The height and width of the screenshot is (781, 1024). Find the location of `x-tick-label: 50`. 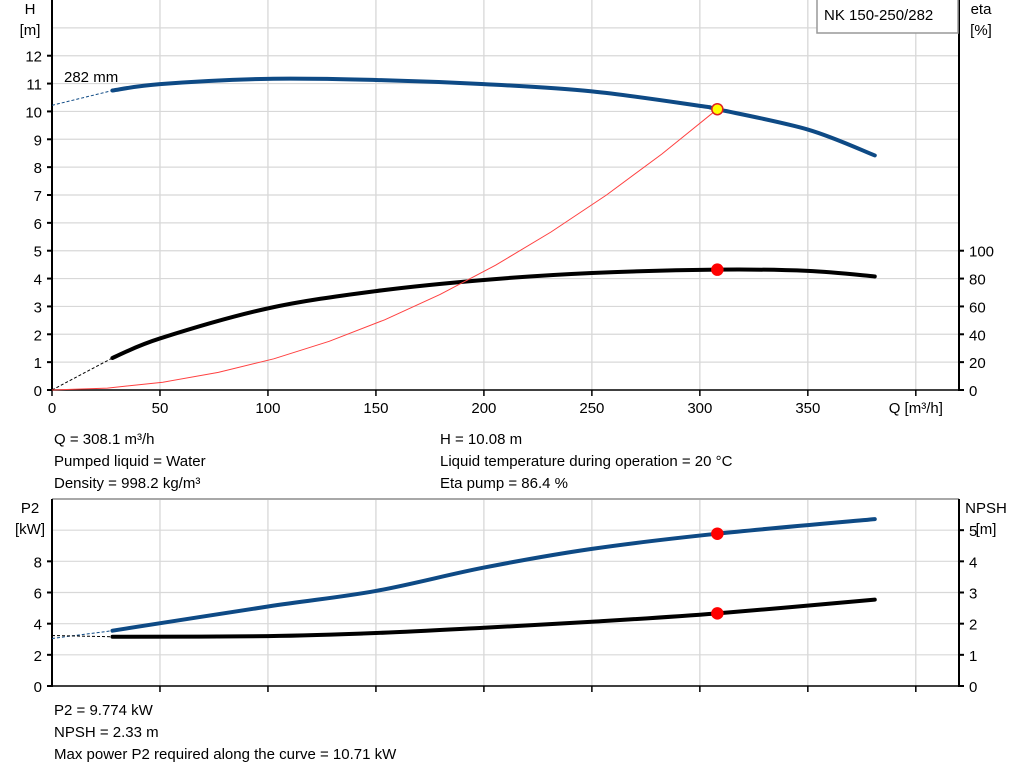

x-tick-label: 50 is located at coordinates (160, 408).